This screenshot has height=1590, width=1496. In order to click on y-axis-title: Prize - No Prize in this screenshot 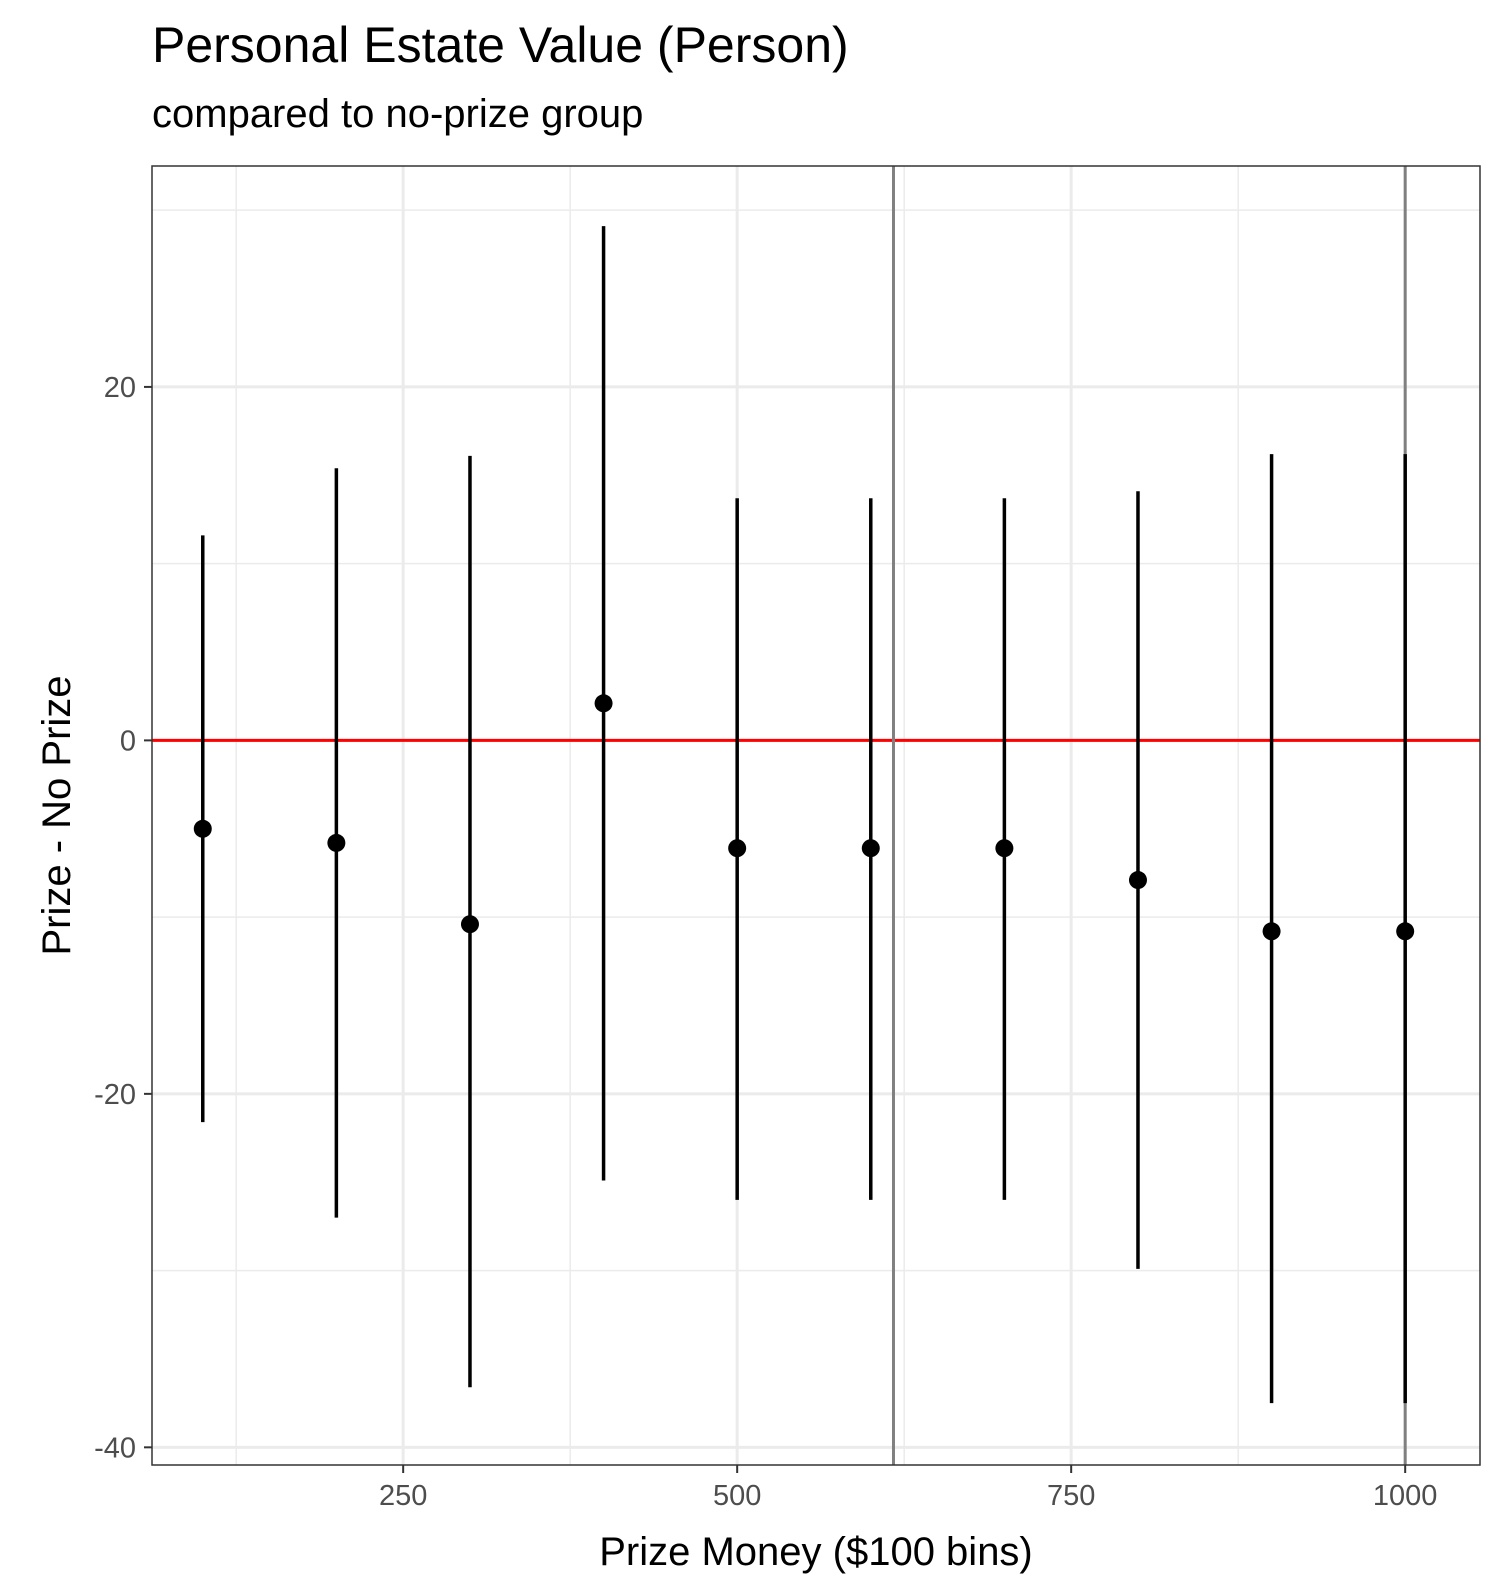, I will do `click(57, 815)`.